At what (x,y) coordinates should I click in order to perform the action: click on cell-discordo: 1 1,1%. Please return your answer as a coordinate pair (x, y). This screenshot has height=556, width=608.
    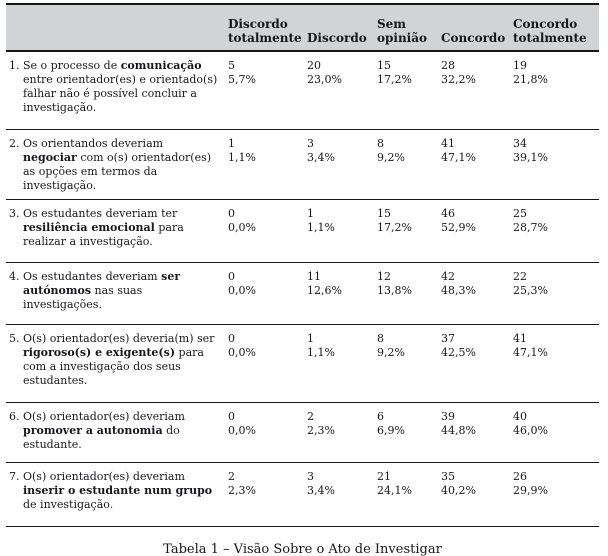
    Looking at the image, I should click on (342, 231).